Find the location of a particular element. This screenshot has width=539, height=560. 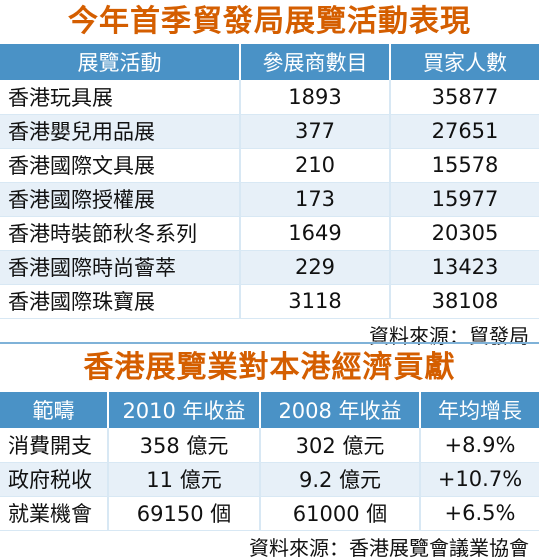

buyer-count: 15578 is located at coordinates (464, 165).